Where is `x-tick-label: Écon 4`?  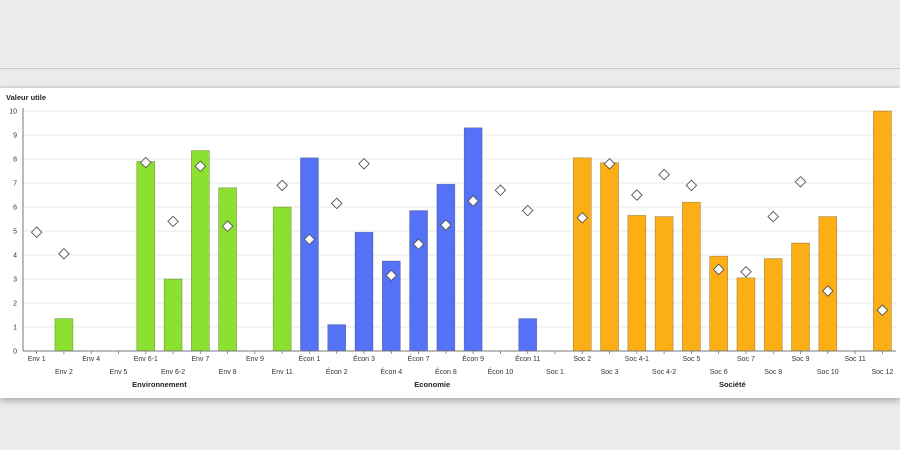
x-tick-label: Écon 4 is located at coordinates (391, 371).